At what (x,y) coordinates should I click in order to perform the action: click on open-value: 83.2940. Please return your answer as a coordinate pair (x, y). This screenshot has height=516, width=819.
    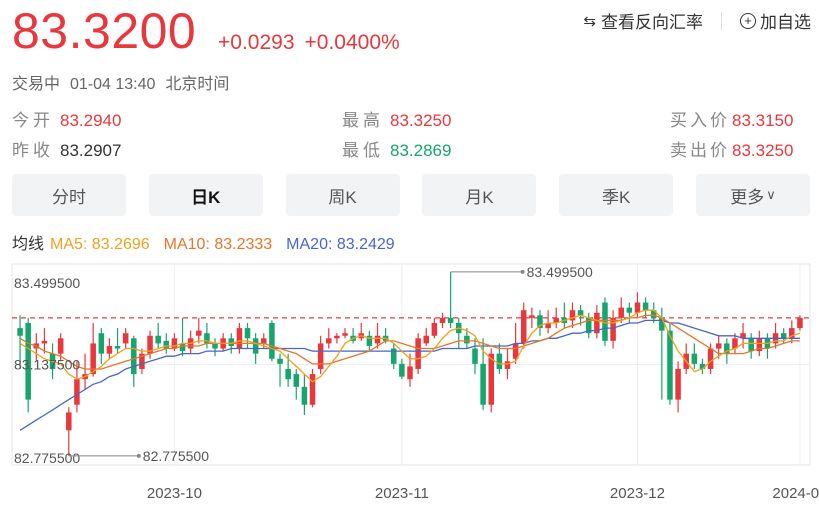
    Looking at the image, I should click on (91, 120).